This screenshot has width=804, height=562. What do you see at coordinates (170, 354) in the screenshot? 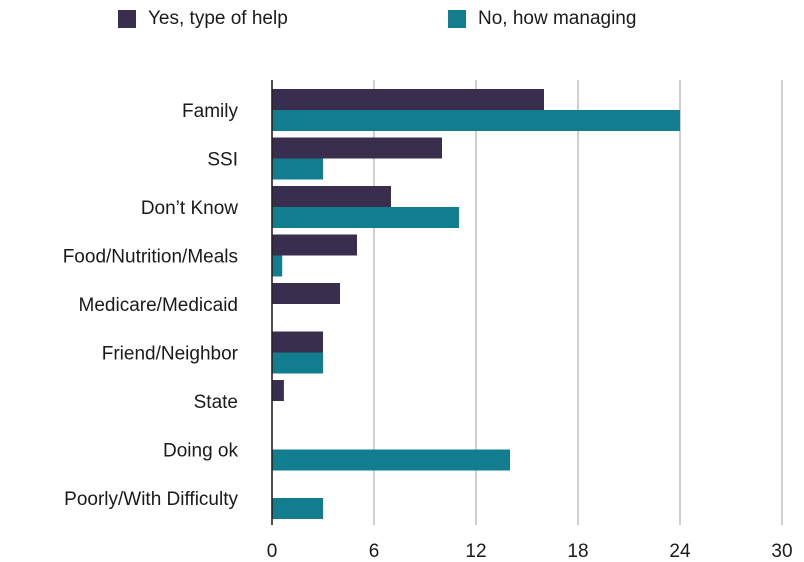
I see `category-label-5: Friend/Neighbor` at bounding box center [170, 354].